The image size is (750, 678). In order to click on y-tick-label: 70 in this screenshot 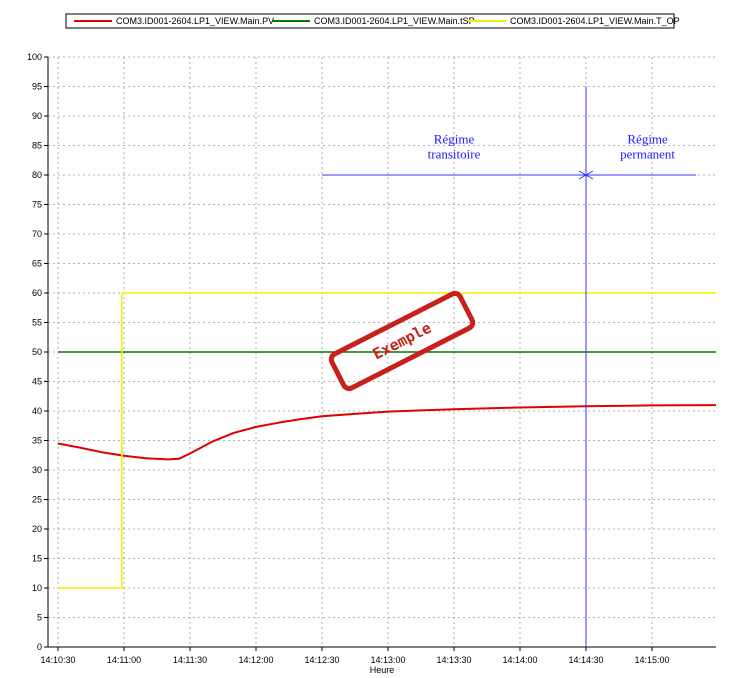, I will do `click(37, 234)`.